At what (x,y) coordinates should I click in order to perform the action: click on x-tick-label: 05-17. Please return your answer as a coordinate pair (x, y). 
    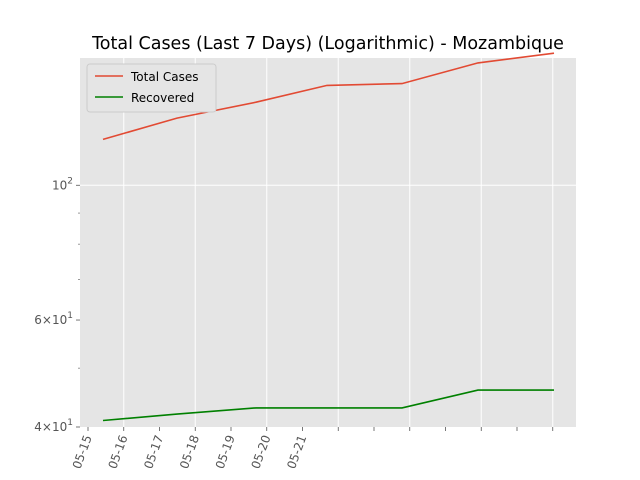
    Looking at the image, I should click on (153, 452).